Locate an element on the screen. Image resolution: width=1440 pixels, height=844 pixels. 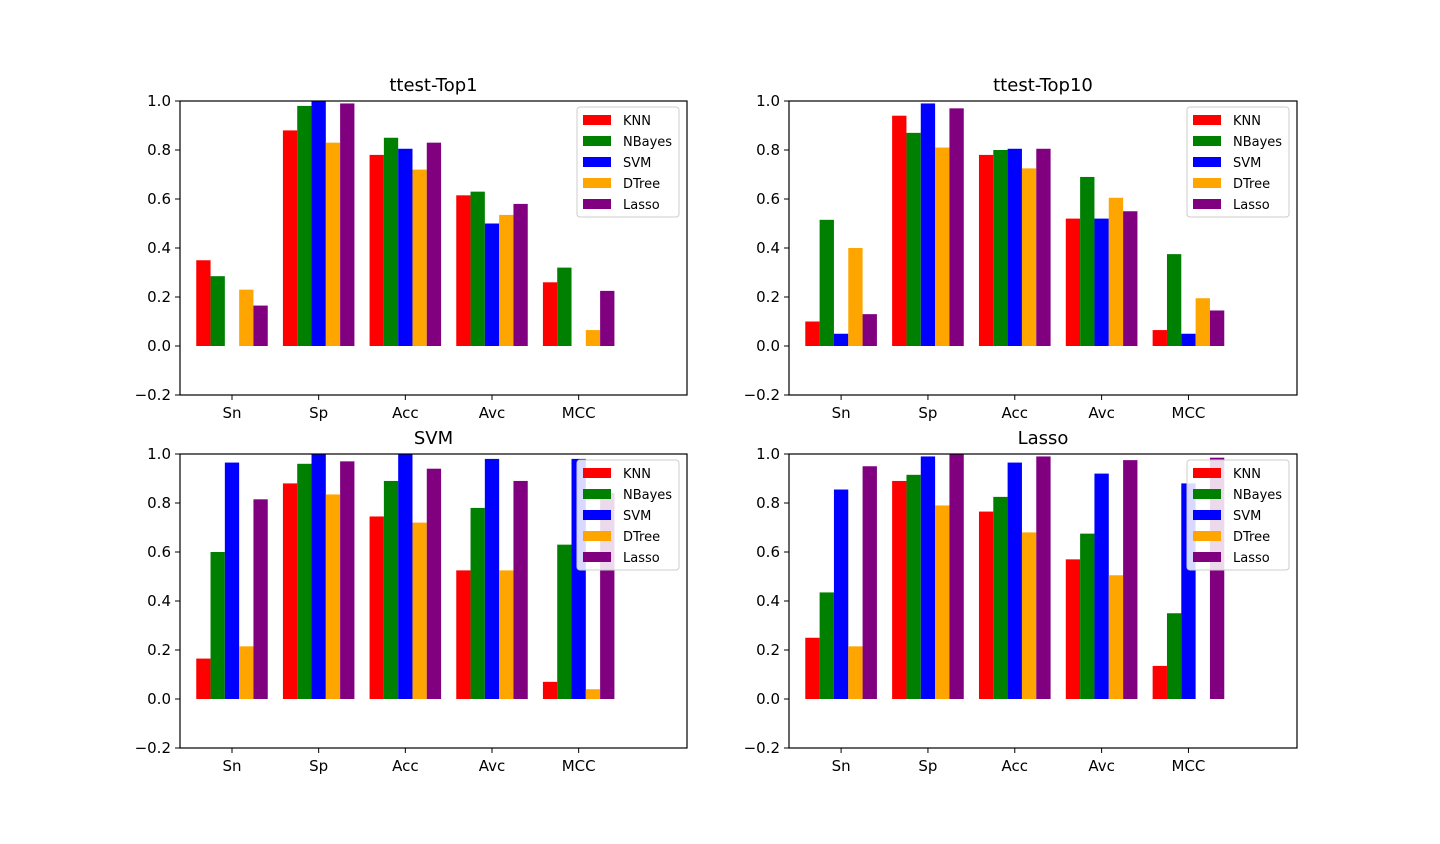
bar-dtree-mcc is located at coordinates (593, 338).